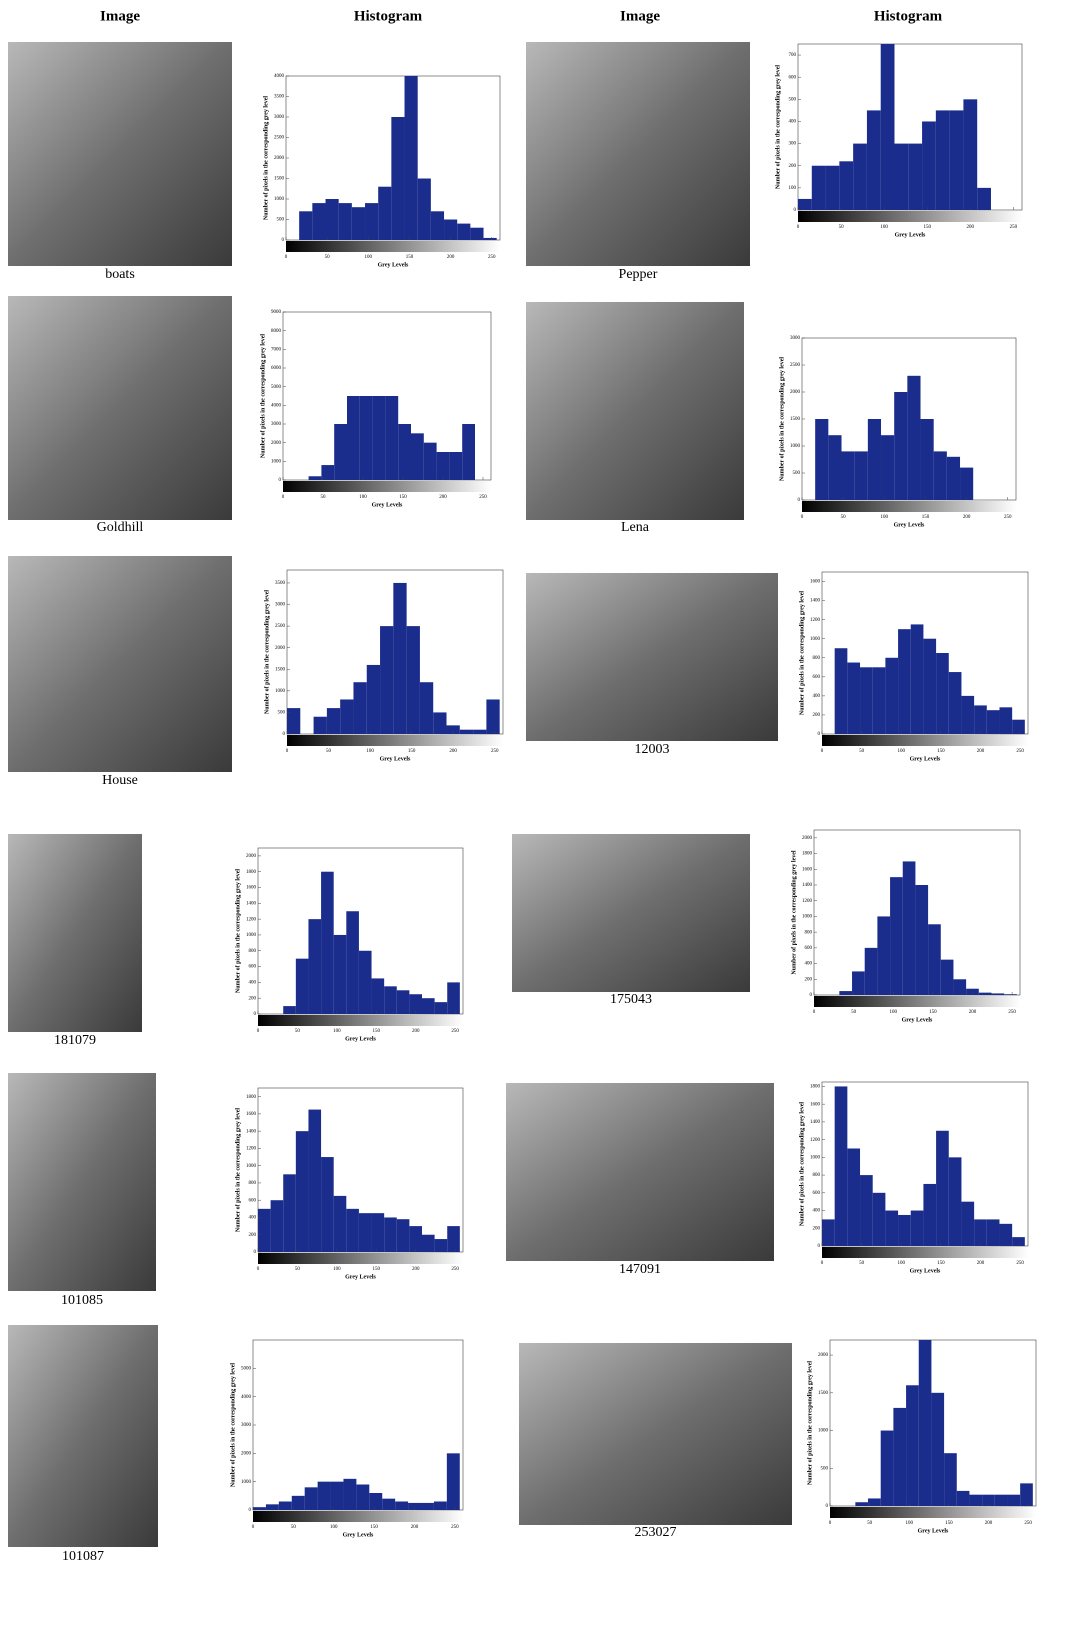  What do you see at coordinates (807, 854) in the screenshot?
I see `y-tick-label: 1800` at bounding box center [807, 854].